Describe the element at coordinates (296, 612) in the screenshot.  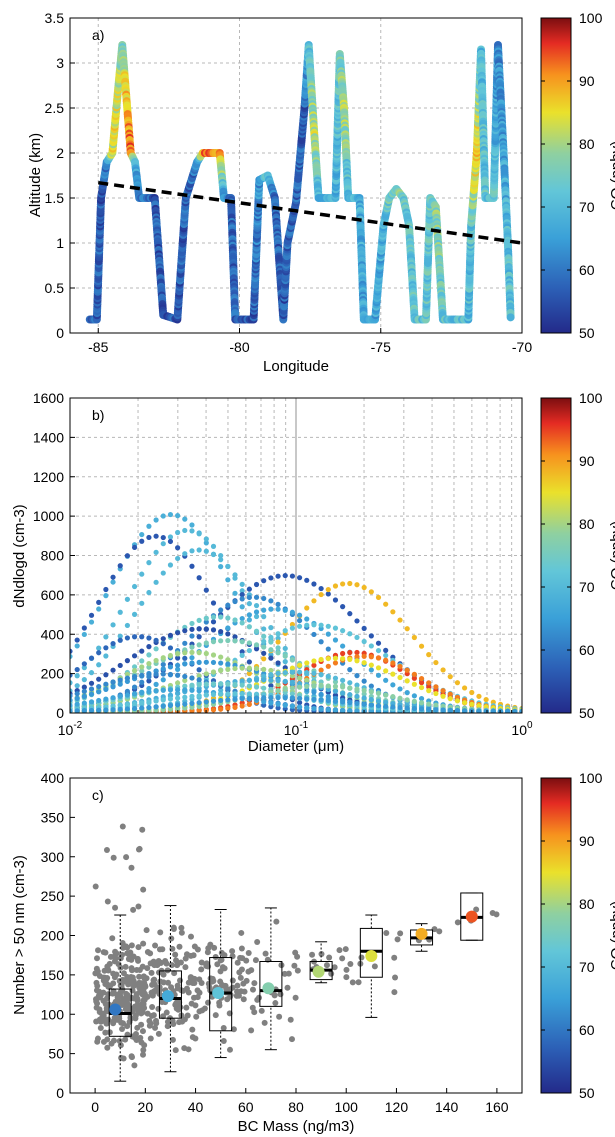
I see `panel-b-plot-area` at that location.